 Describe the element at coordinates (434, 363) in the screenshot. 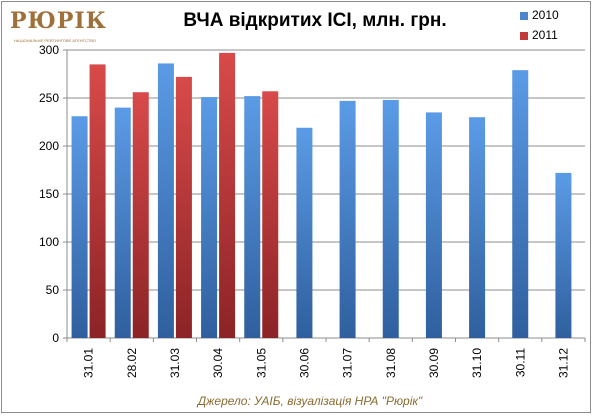

I see `x-tick-label: 30.09` at that location.